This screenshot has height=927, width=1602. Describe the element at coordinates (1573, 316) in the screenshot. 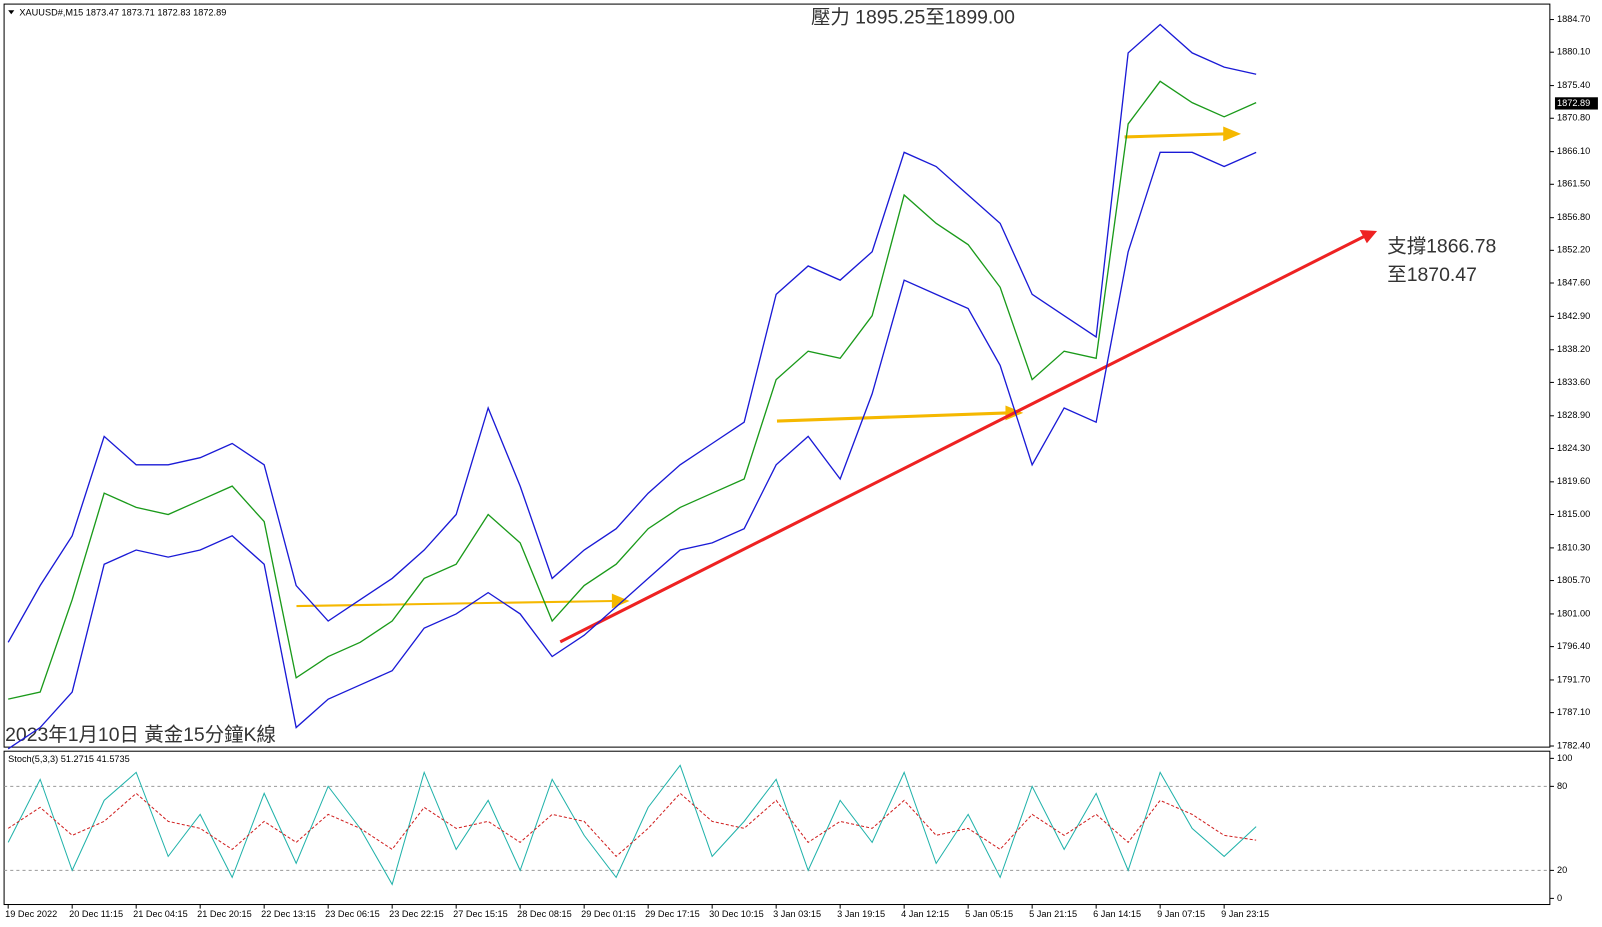

I see `y-tick-label: 1842.90` at that location.